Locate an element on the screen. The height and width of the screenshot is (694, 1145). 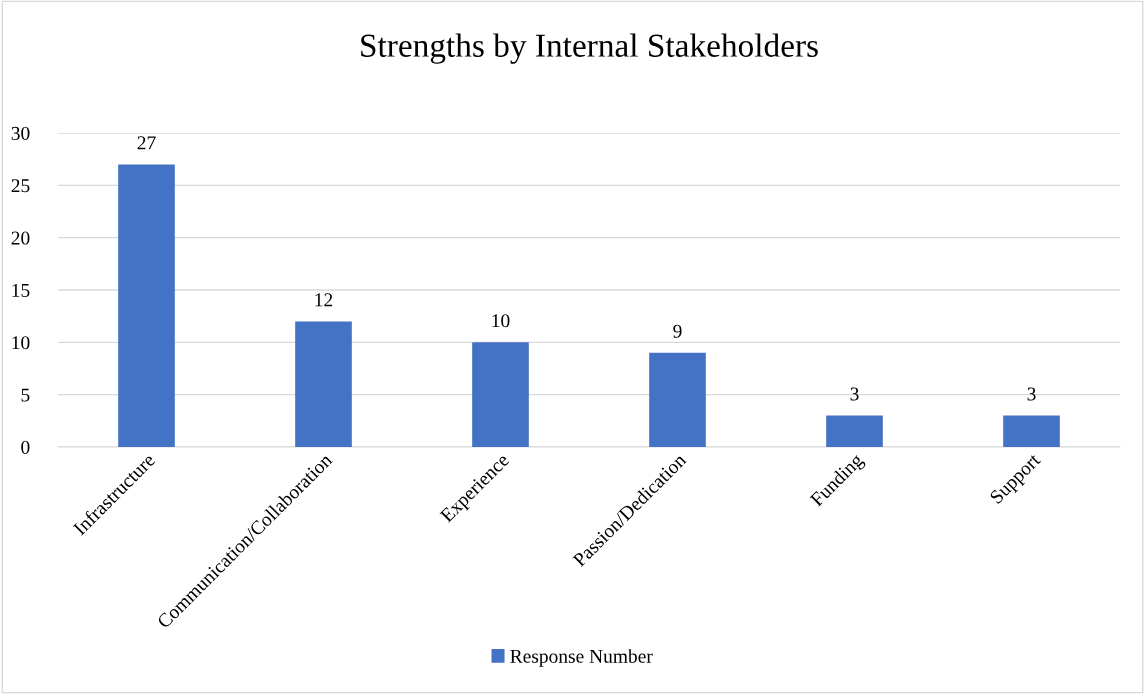
y-tick-label: 25 is located at coordinates (20, 186).